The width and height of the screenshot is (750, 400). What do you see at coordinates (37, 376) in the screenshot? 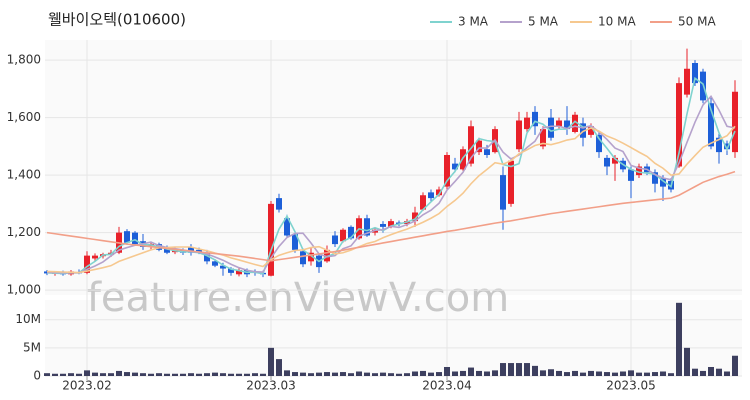
I see `y-tick-label: 0` at bounding box center [37, 376].